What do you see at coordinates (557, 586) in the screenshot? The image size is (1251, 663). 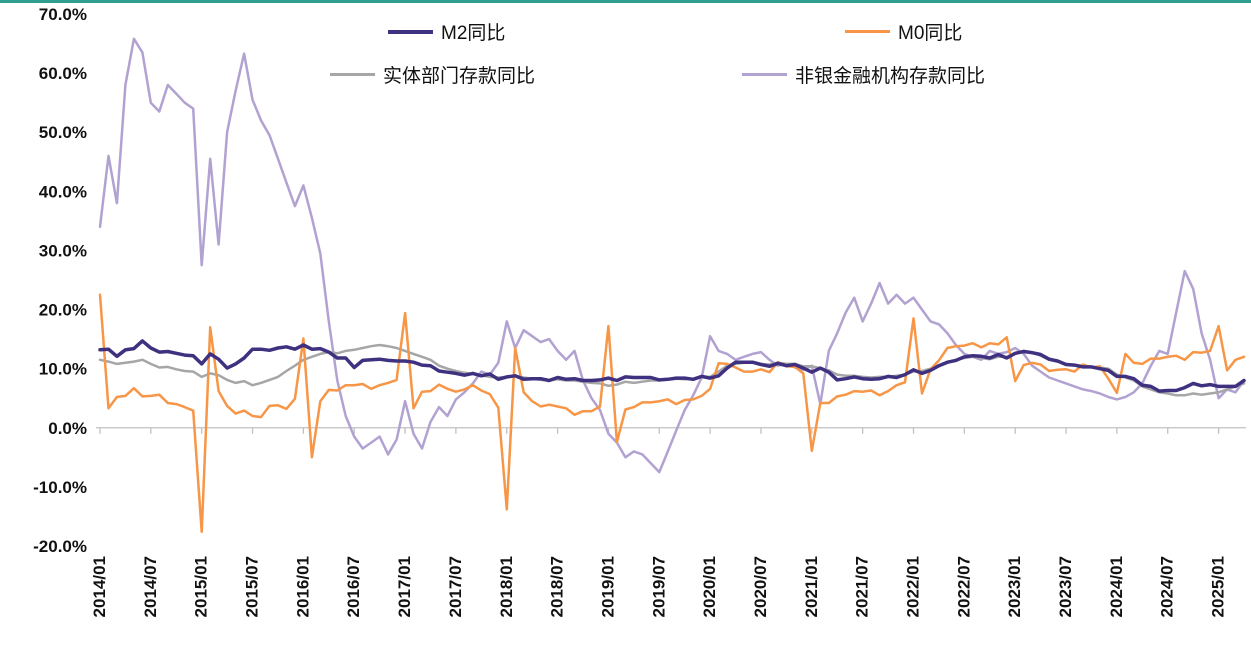 I see `svg-text: 2018/07` at bounding box center [557, 586].